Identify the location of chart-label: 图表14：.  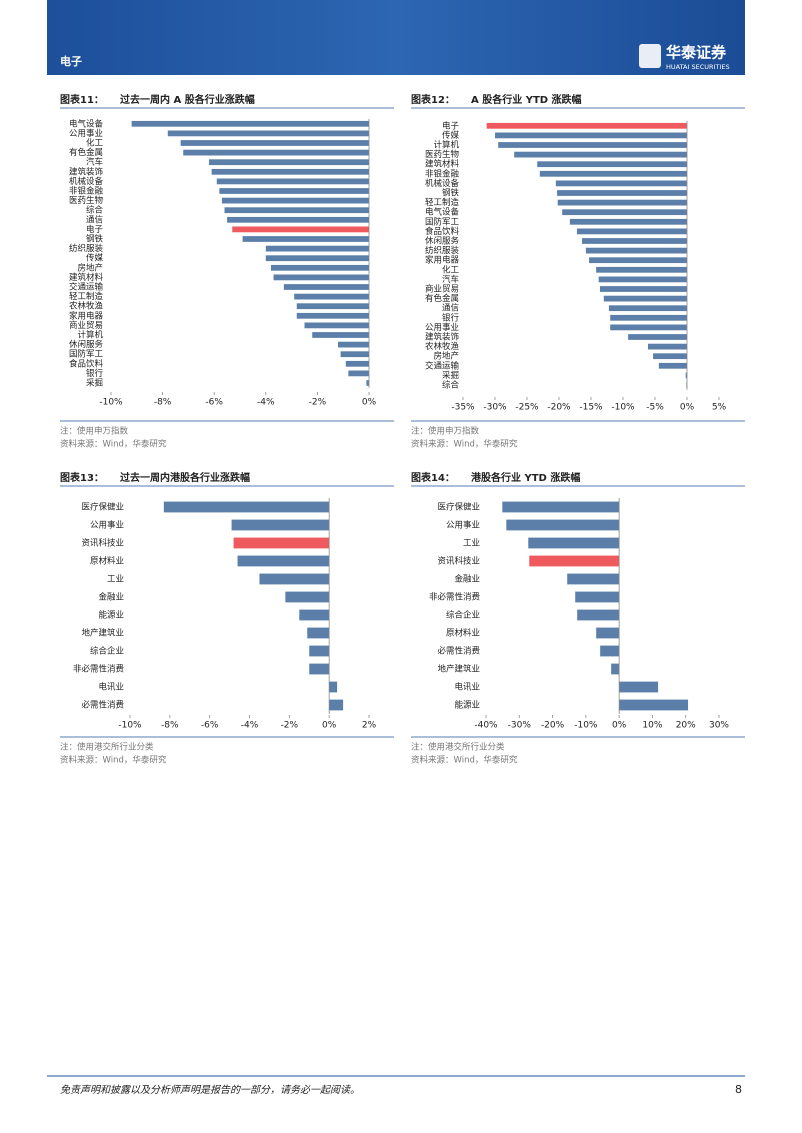
(433, 477).